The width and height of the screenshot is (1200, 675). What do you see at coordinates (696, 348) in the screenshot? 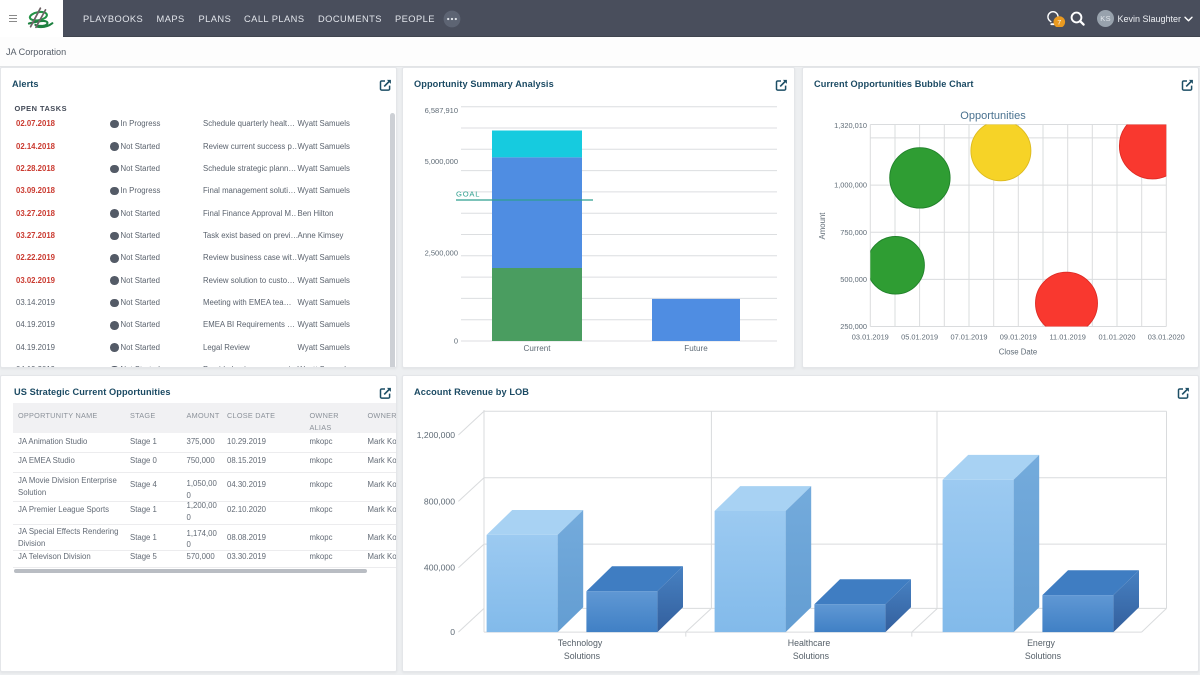
I see `svg-text: Future` at bounding box center [696, 348].